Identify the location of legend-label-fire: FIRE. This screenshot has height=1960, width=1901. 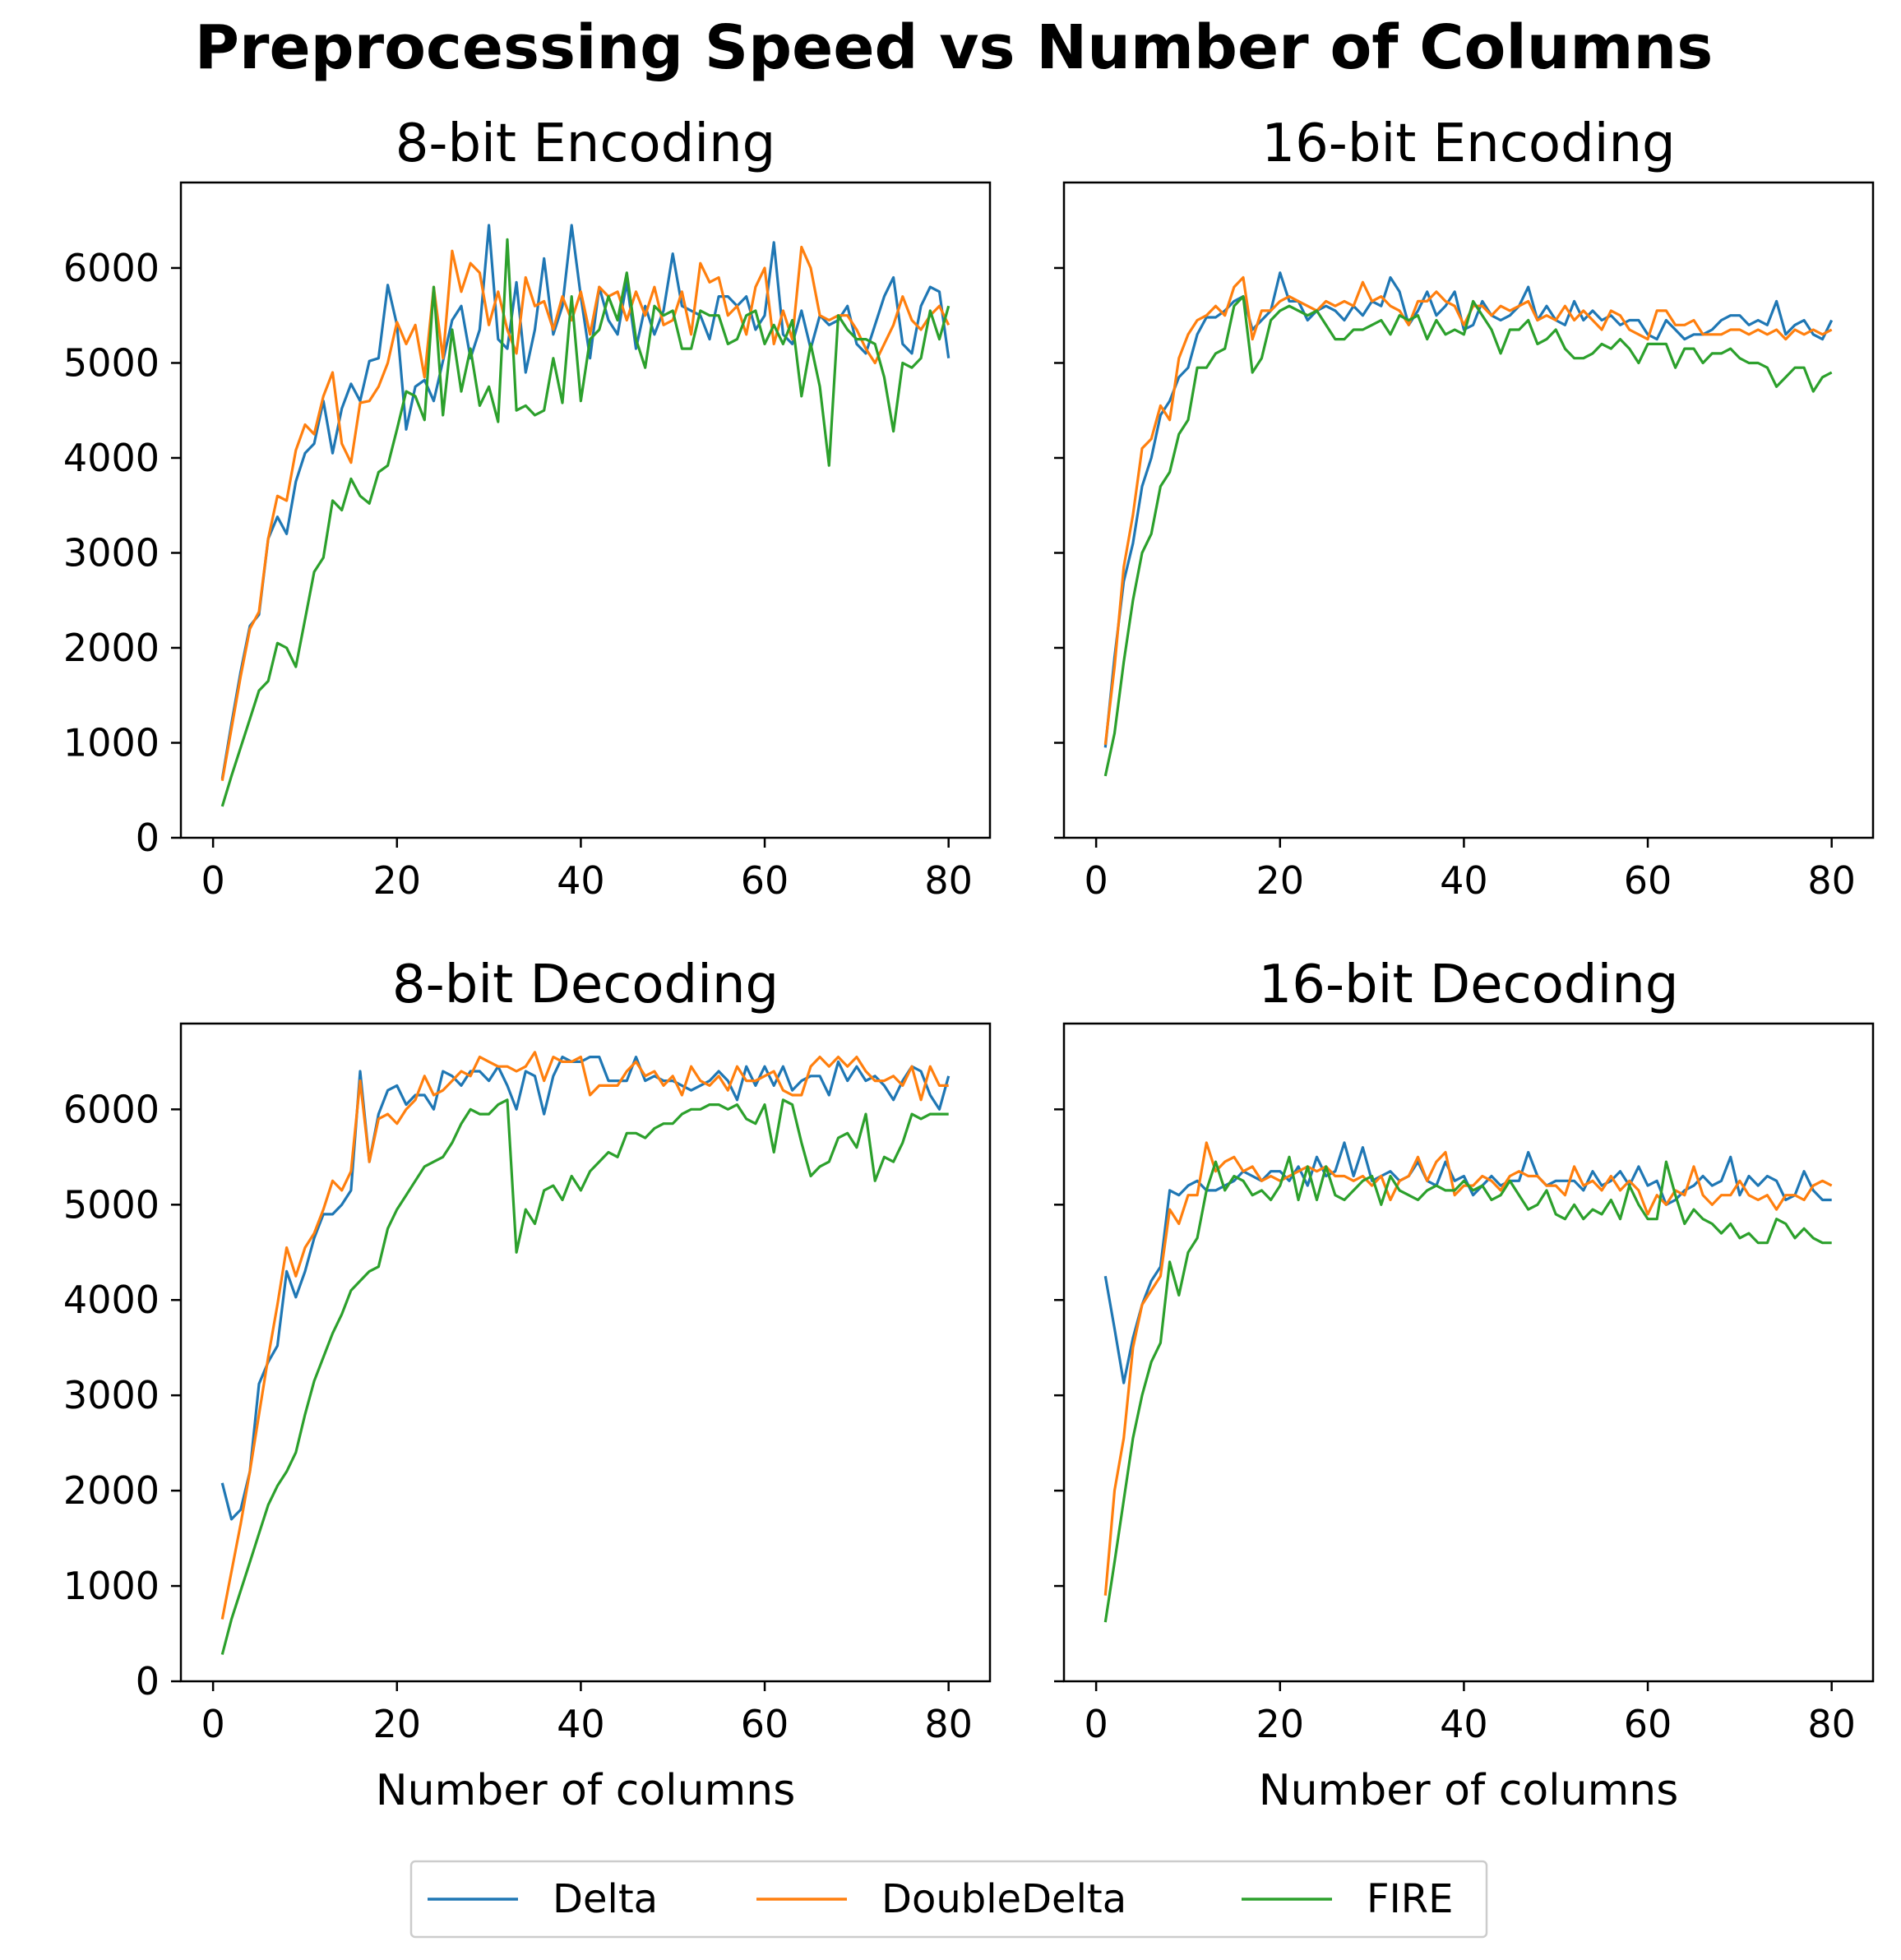
(1410, 1899).